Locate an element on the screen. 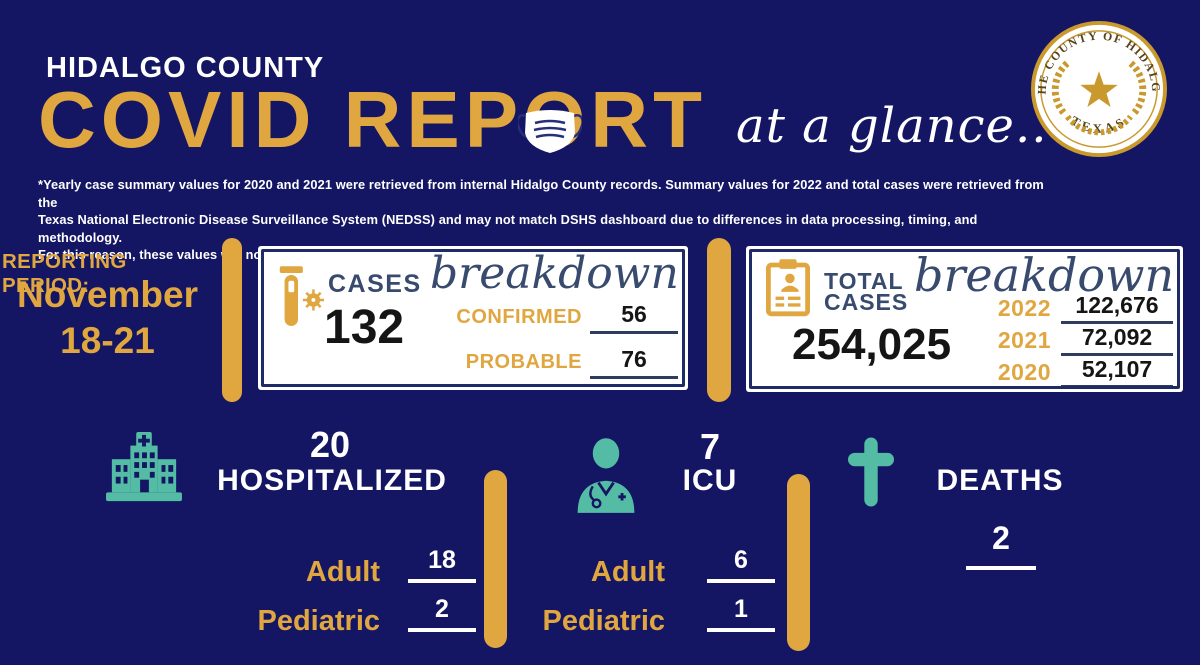 The image size is (1200, 665). total-cases-title: TOTAL CASES is located at coordinates (866, 291).